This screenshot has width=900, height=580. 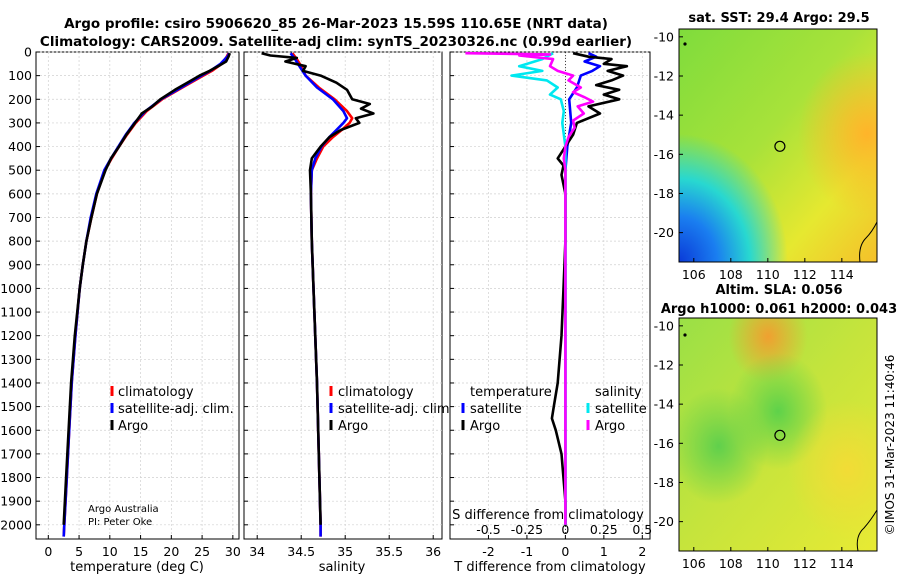 I want to click on s-tick-label: 0.25, so click(x=604, y=529).